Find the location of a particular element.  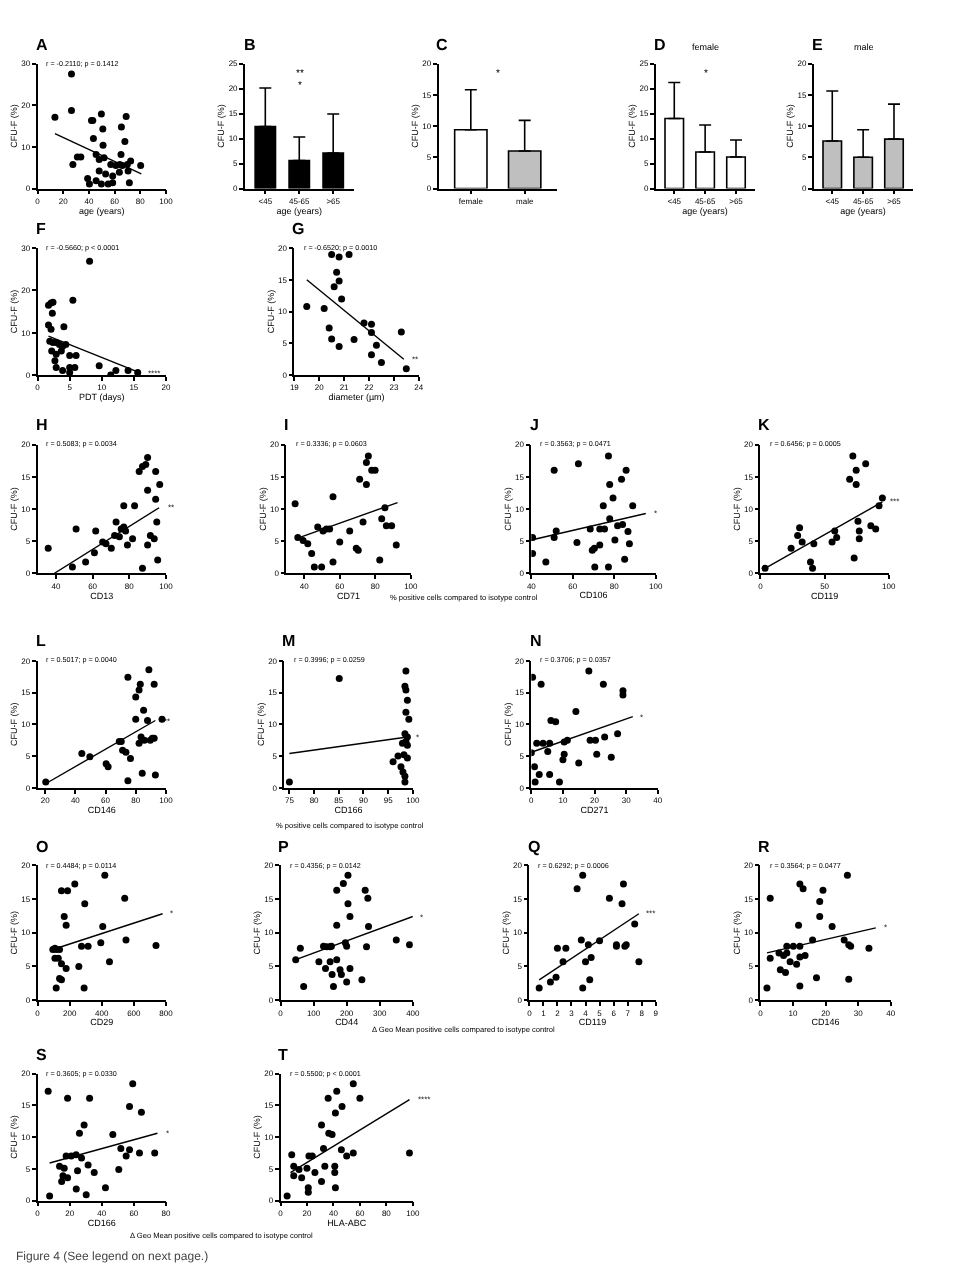

chart-title: T is located at coordinates (283, 1055).